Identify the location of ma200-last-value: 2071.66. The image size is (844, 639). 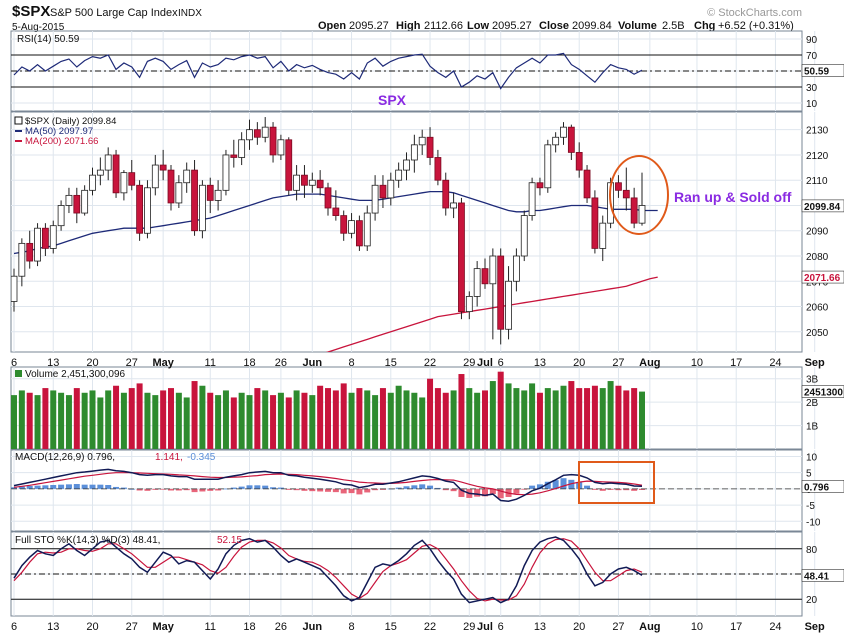
(822, 278).